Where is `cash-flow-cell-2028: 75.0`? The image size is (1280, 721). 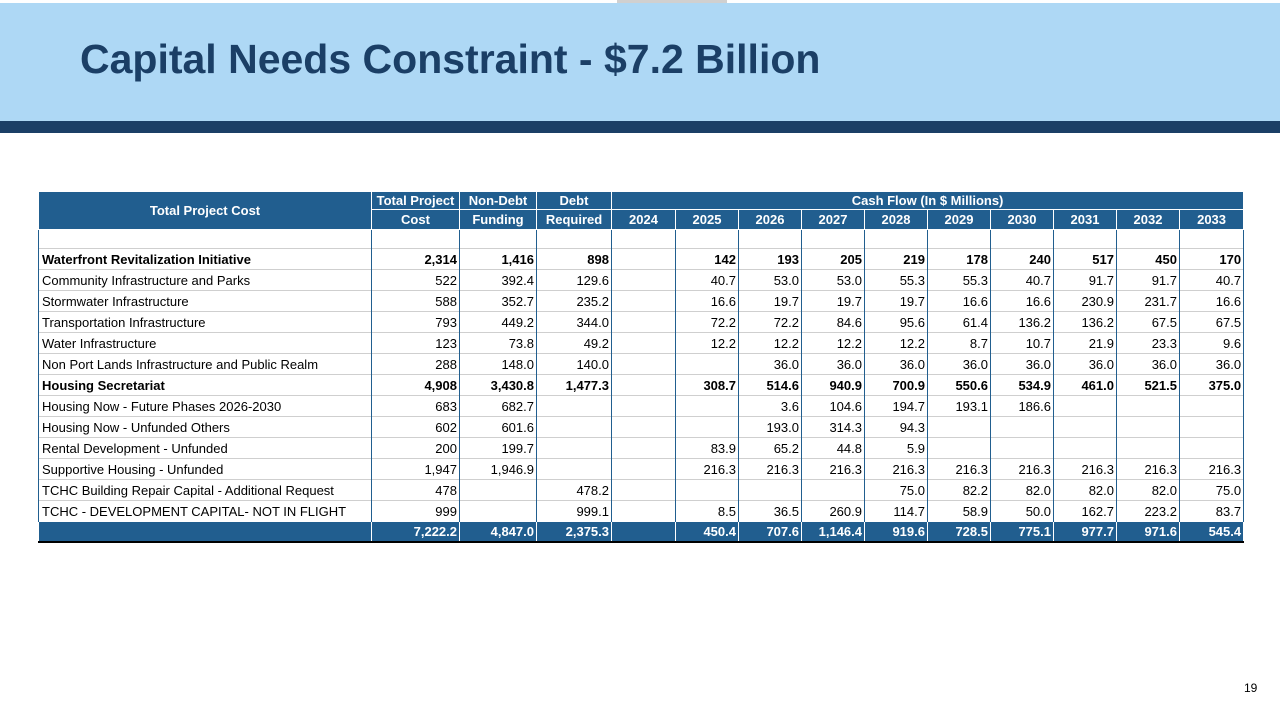
cash-flow-cell-2028: 75.0 is located at coordinates (896, 490).